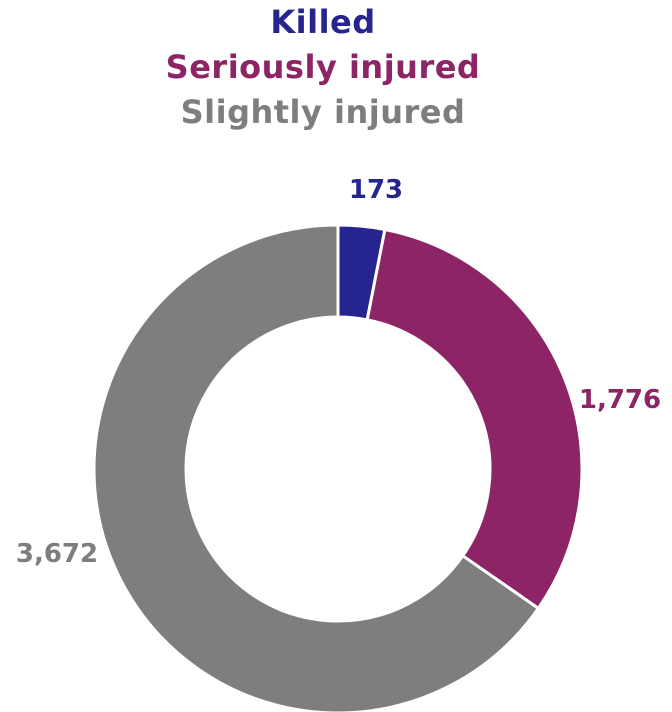  What do you see at coordinates (376, 190) in the screenshot?
I see `data-label-killed: 173` at bounding box center [376, 190].